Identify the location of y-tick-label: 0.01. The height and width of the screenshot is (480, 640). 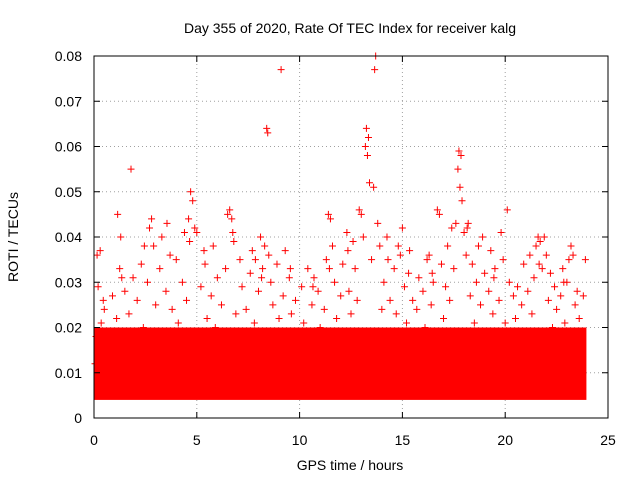
(68, 373).